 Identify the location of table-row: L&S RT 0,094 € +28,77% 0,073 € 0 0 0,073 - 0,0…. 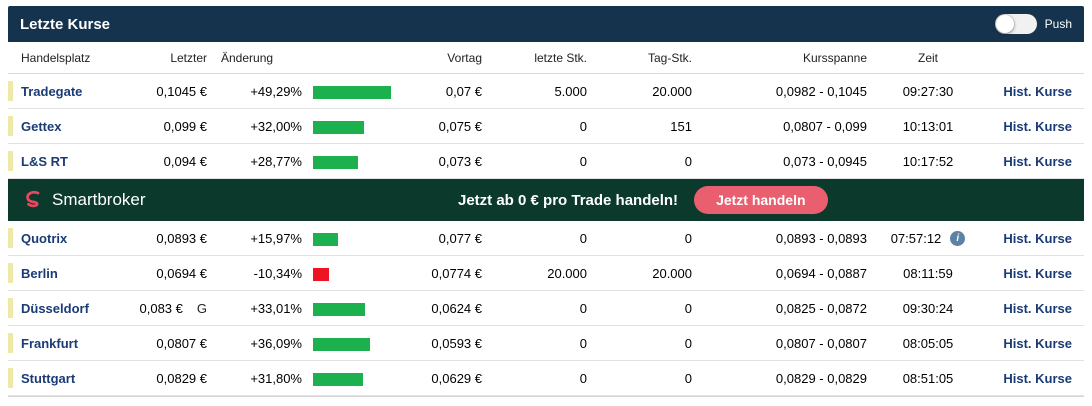
(546, 161).